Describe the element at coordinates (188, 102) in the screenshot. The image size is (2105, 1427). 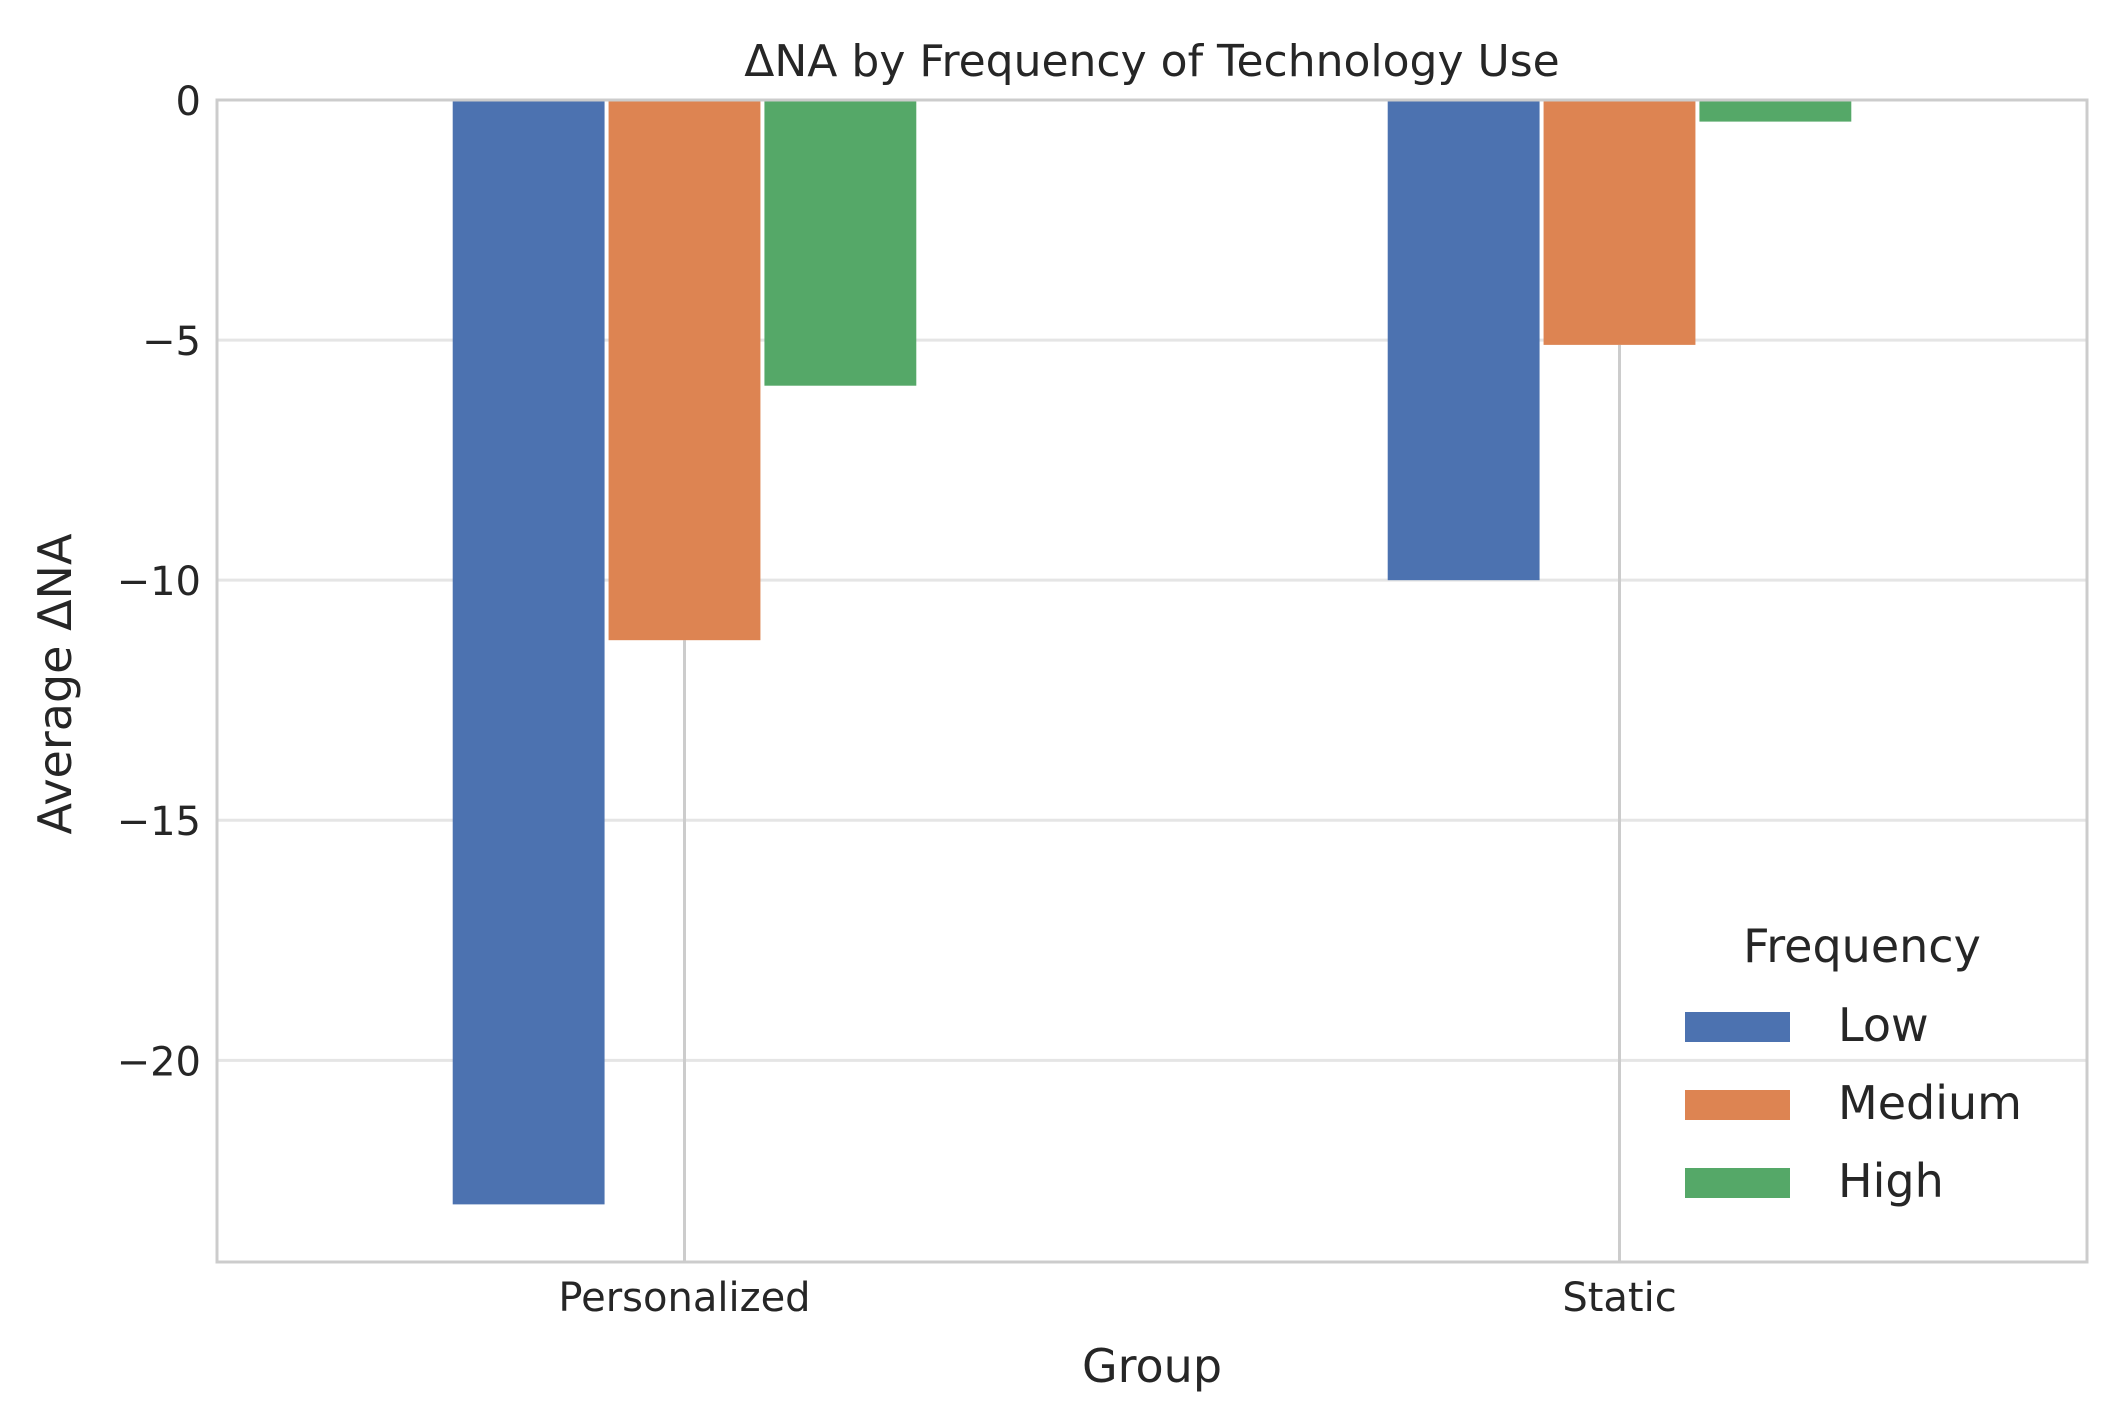
I see `y-tick-label: 0` at that location.